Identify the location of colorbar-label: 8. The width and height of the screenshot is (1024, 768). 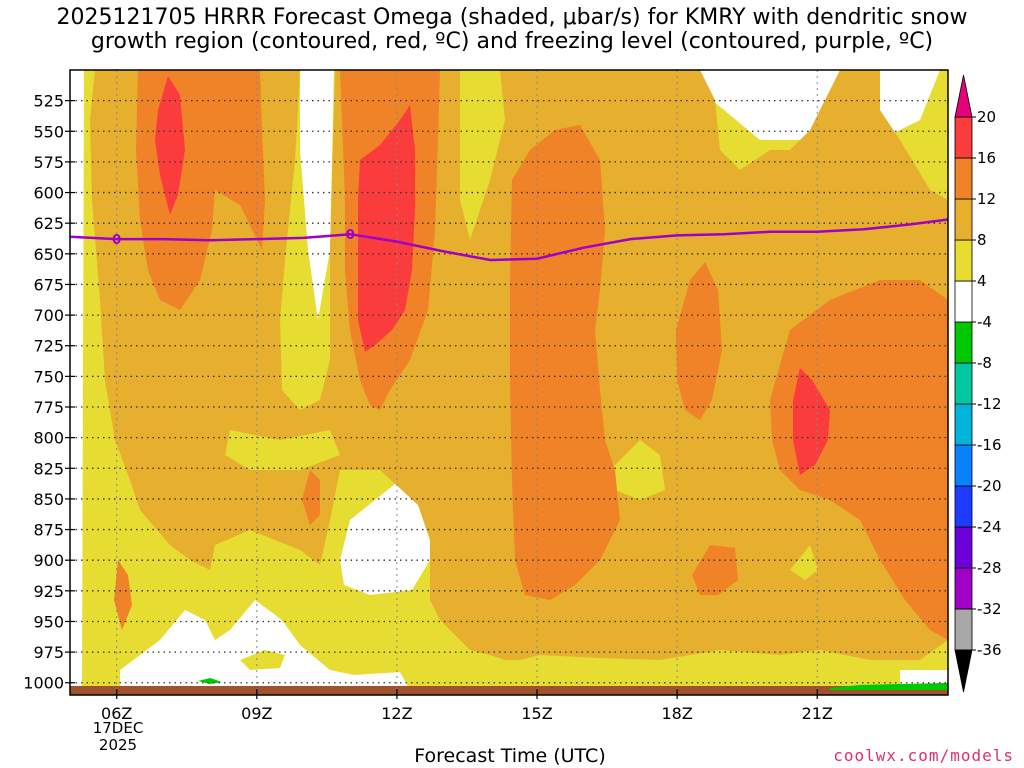
(982, 240).